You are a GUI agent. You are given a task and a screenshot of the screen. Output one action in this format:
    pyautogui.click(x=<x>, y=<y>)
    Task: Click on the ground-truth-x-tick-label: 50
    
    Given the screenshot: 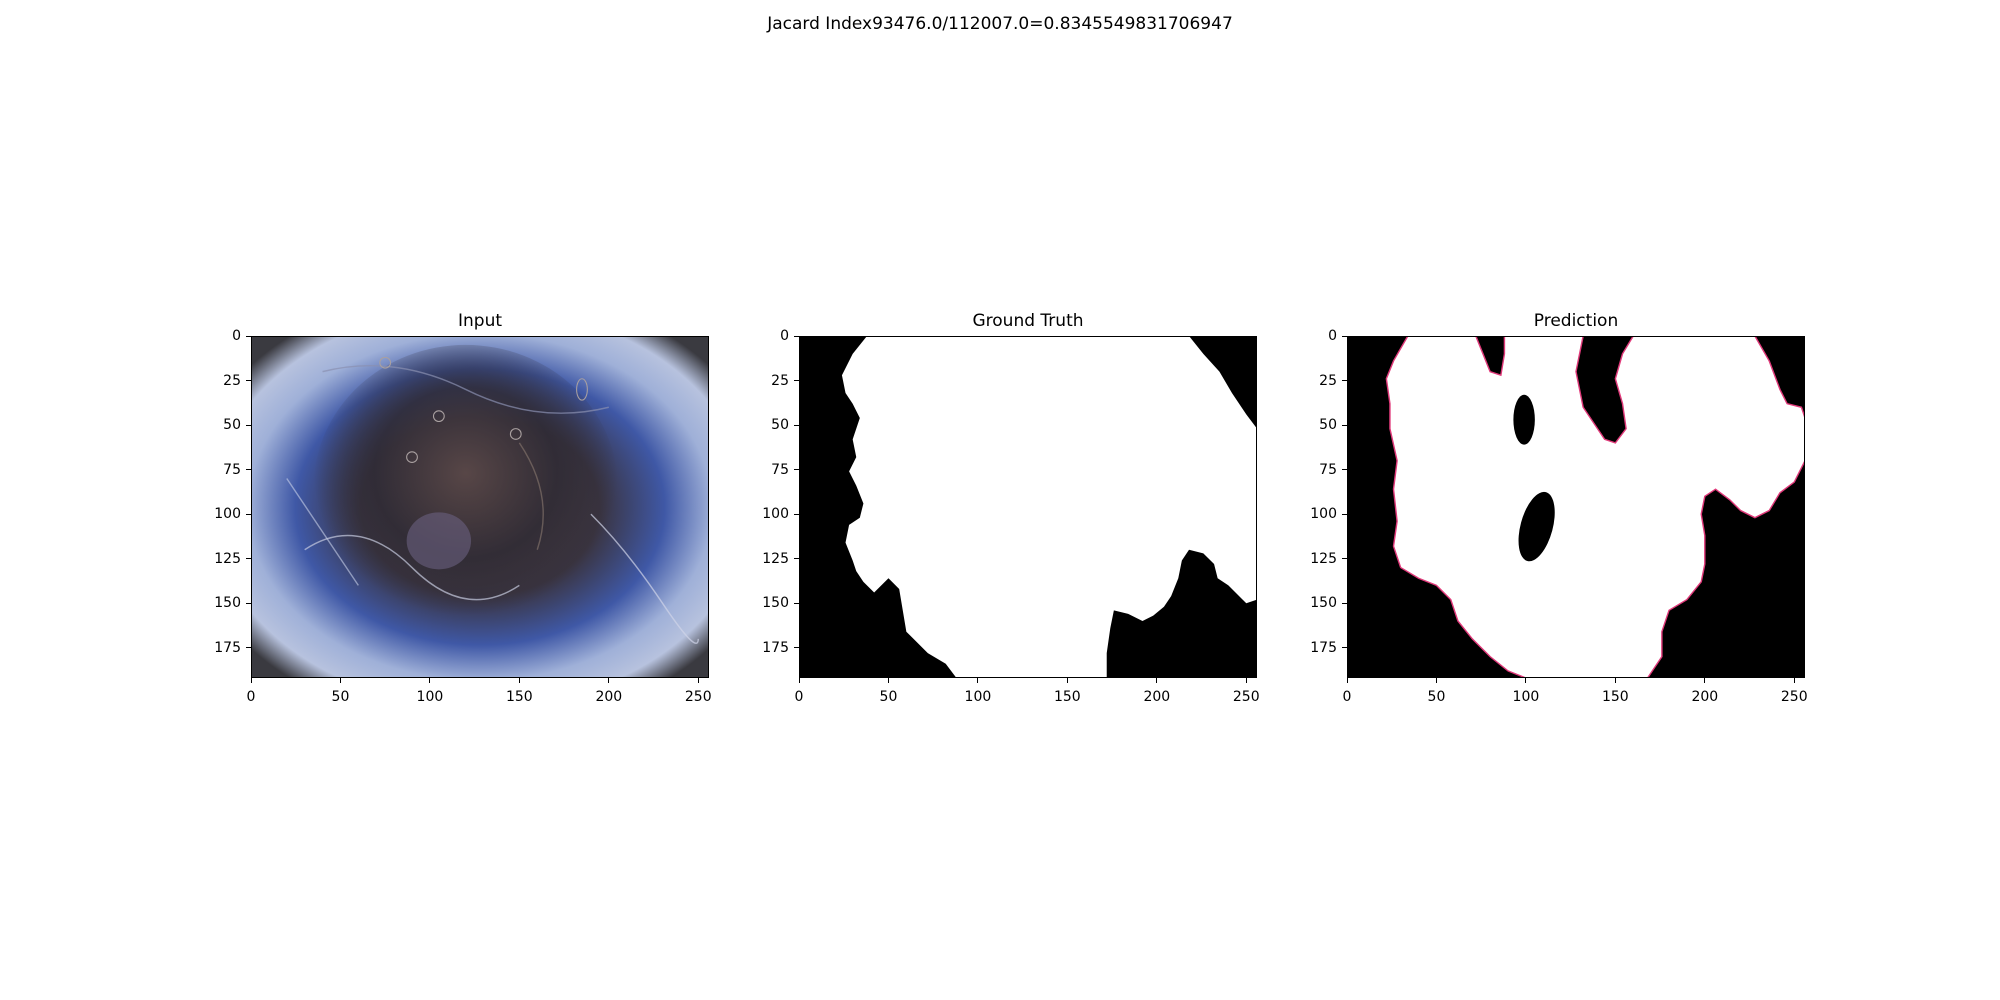 What is the action you would take?
    pyautogui.click(x=888, y=697)
    